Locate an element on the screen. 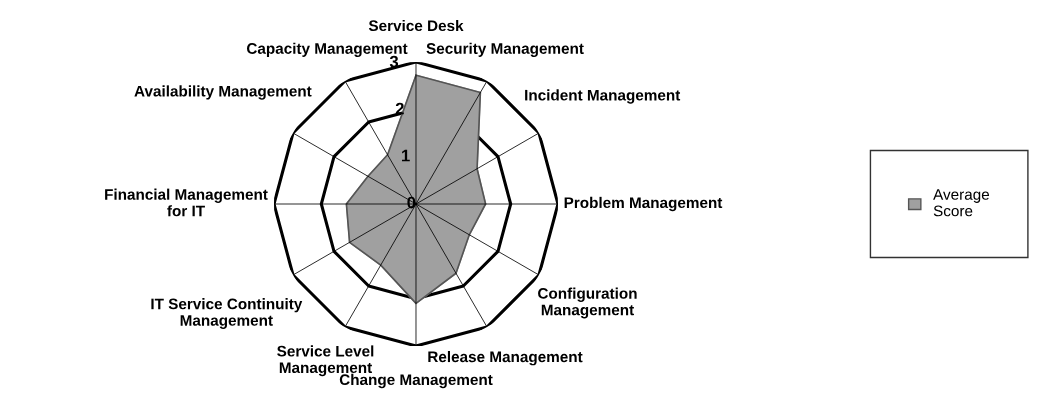 This screenshot has height=408, width=1046. spoke-label: Financial Management for IT is located at coordinates (186, 202).